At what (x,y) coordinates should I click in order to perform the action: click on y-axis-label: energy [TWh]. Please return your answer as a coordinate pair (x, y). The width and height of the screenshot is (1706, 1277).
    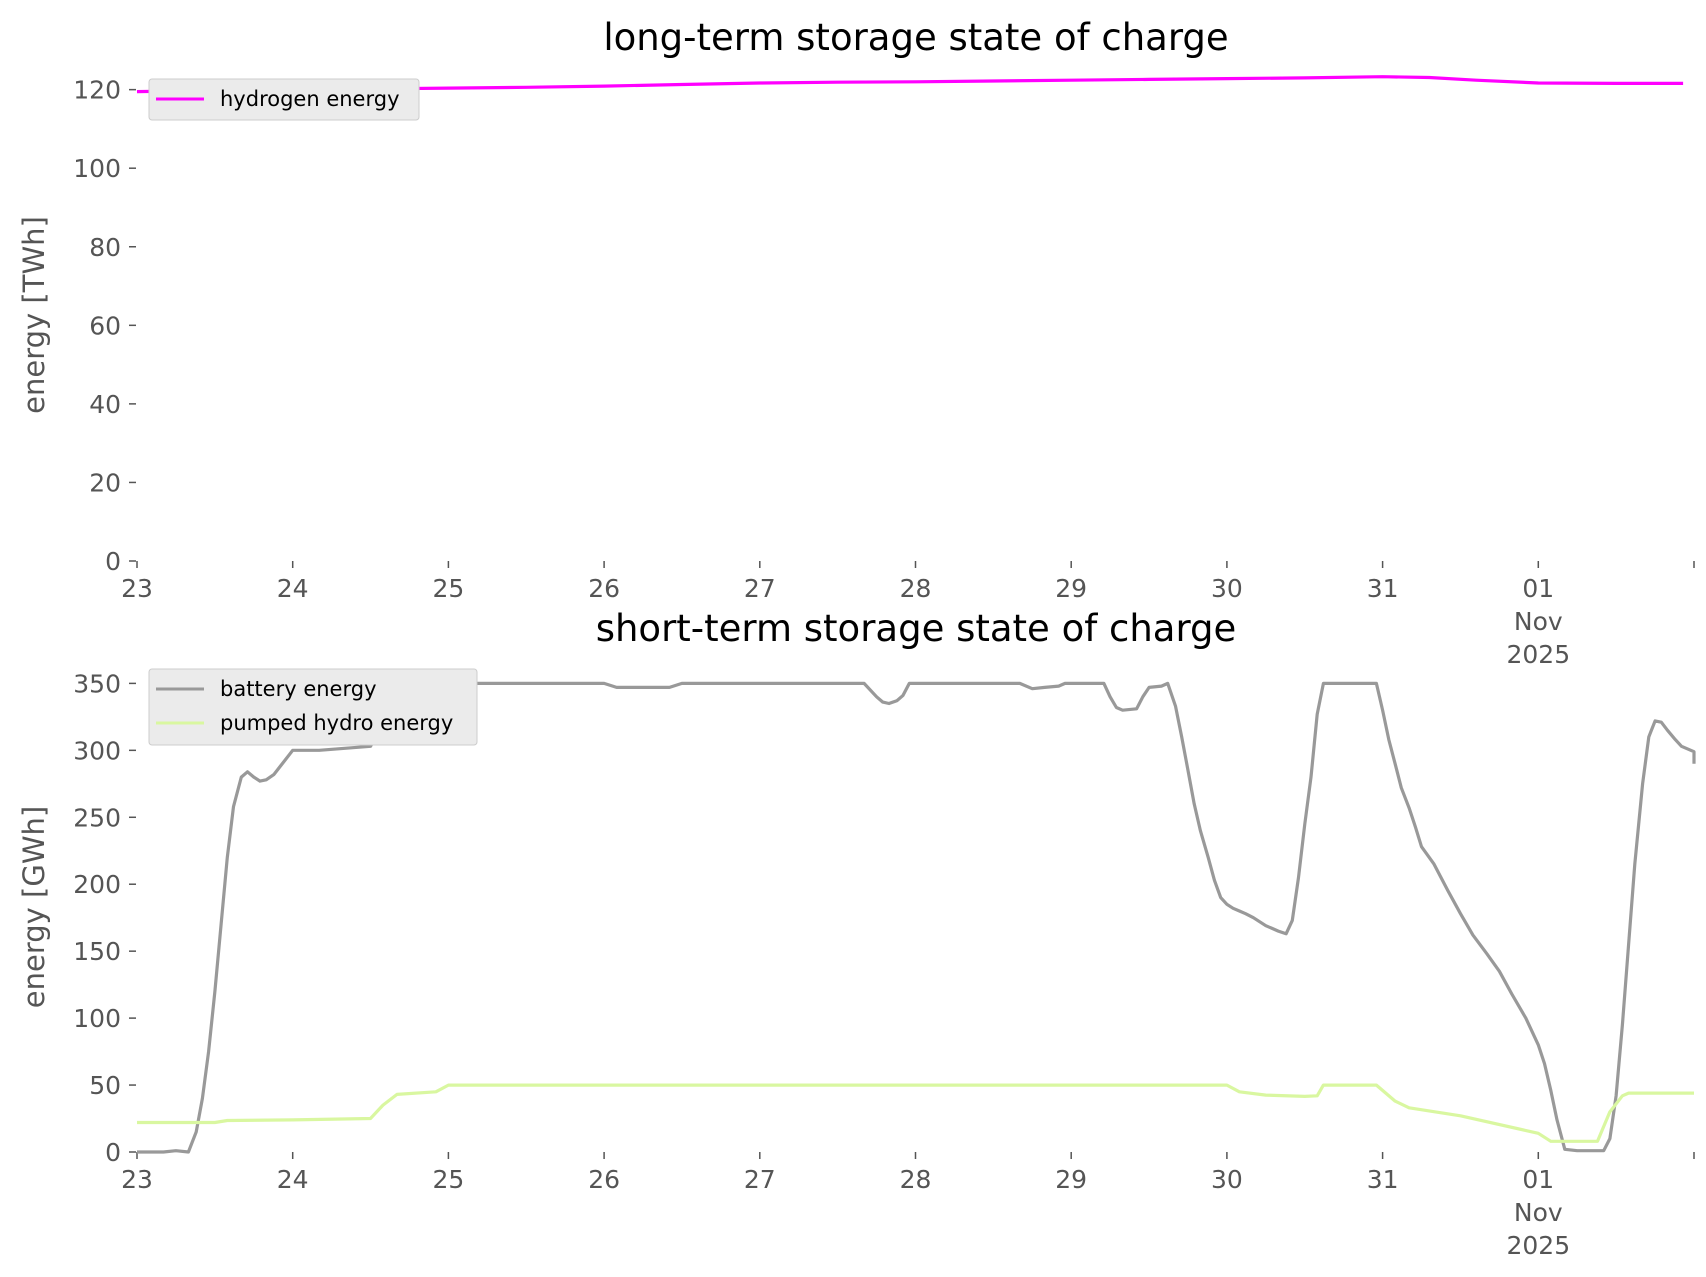
    Looking at the image, I should click on (34, 315).